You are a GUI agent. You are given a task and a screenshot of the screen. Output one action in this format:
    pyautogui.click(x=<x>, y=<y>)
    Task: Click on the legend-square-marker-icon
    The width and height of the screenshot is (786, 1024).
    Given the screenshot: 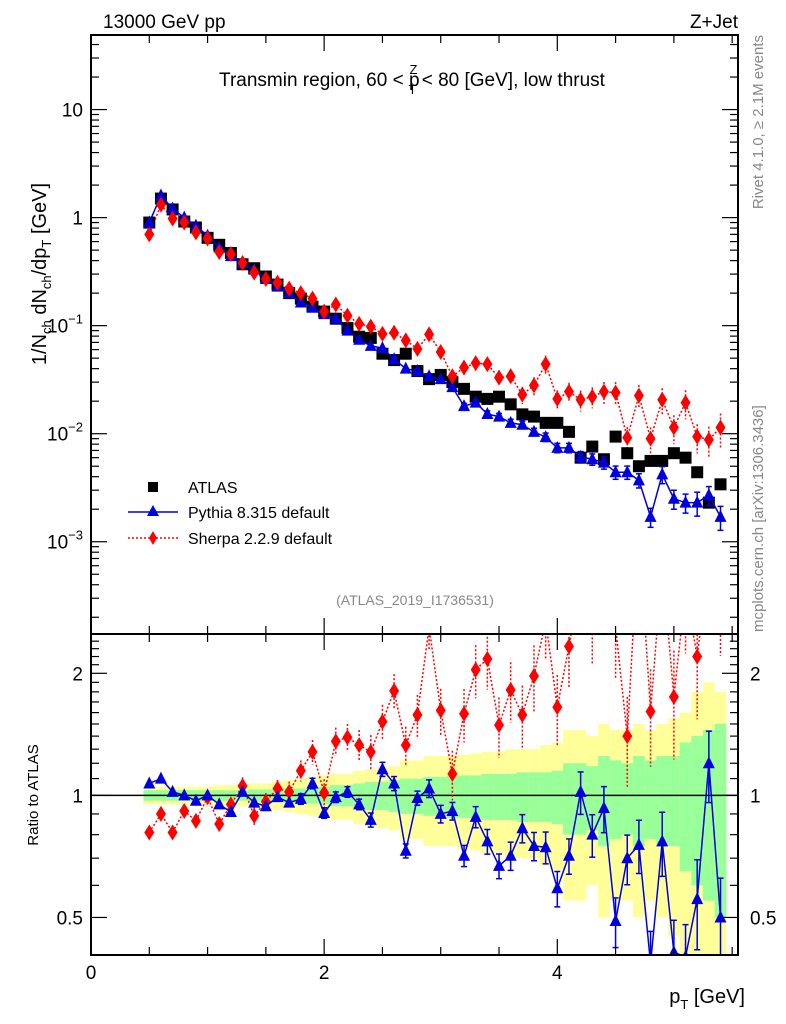 What is the action you would take?
    pyautogui.click(x=153, y=487)
    